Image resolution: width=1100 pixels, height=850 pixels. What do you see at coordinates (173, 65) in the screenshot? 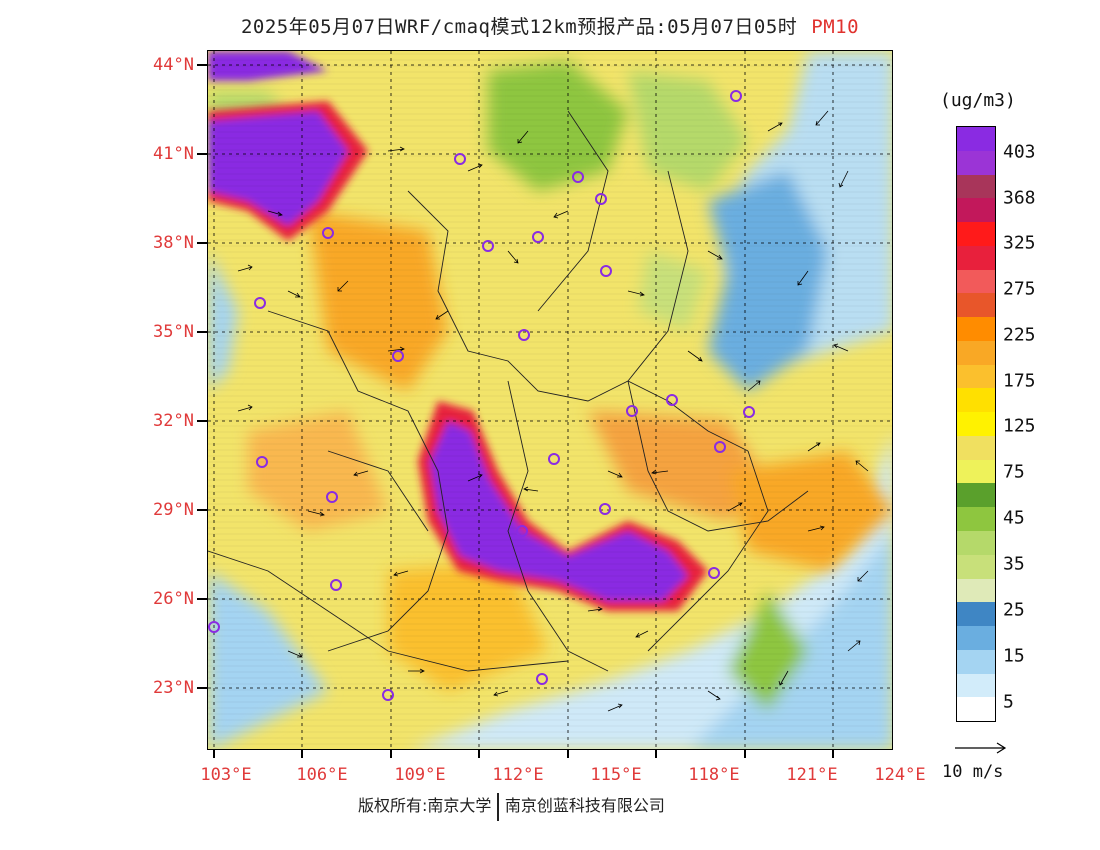
I see `lat-label: 44°N` at bounding box center [173, 65].